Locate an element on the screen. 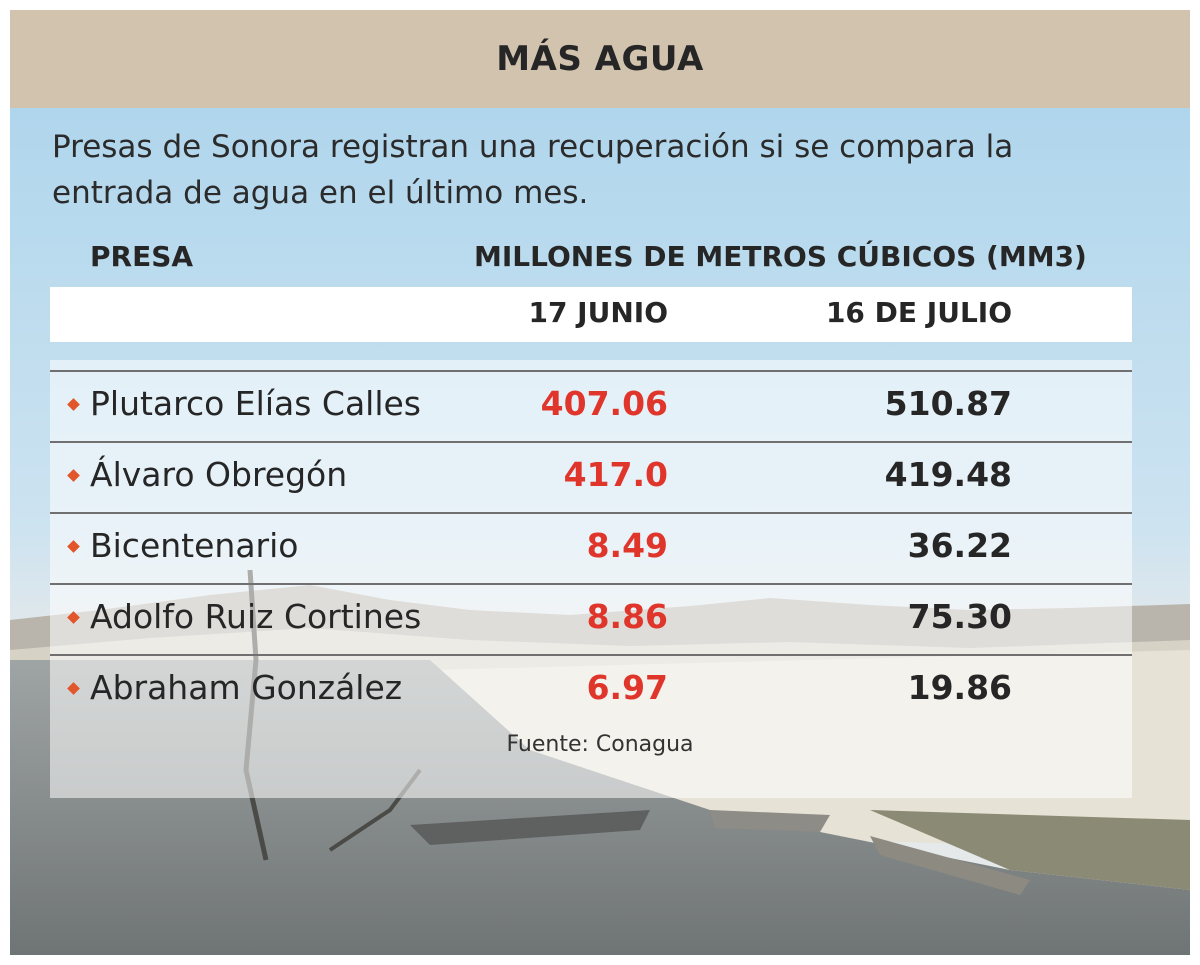  dam-name: Bicentenario is located at coordinates (194, 545).